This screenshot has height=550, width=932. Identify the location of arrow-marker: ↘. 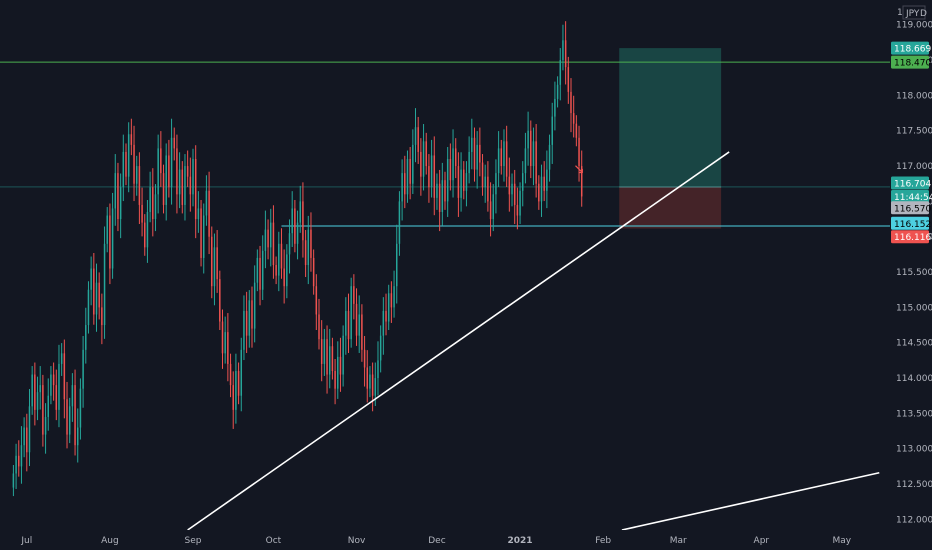
(579, 170).